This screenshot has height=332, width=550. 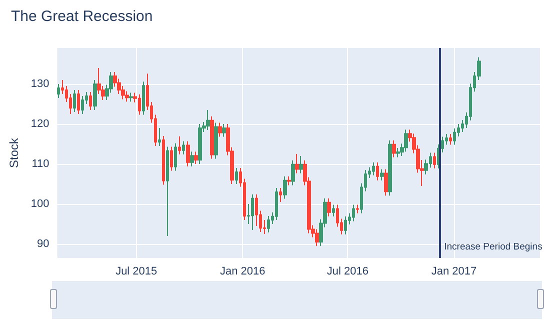 What do you see at coordinates (14, 152) in the screenshot?
I see `y-axis-title: Stock` at bounding box center [14, 152].